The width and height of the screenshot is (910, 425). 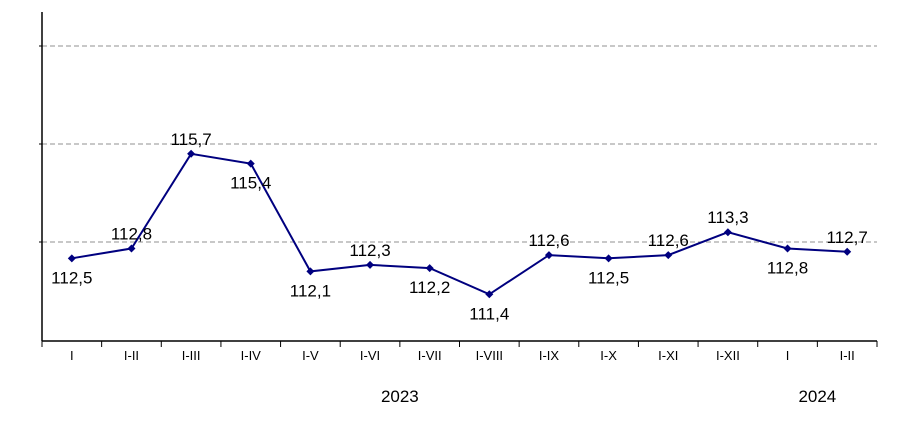 What do you see at coordinates (400, 396) in the screenshot?
I see `year-label: 2023` at bounding box center [400, 396].